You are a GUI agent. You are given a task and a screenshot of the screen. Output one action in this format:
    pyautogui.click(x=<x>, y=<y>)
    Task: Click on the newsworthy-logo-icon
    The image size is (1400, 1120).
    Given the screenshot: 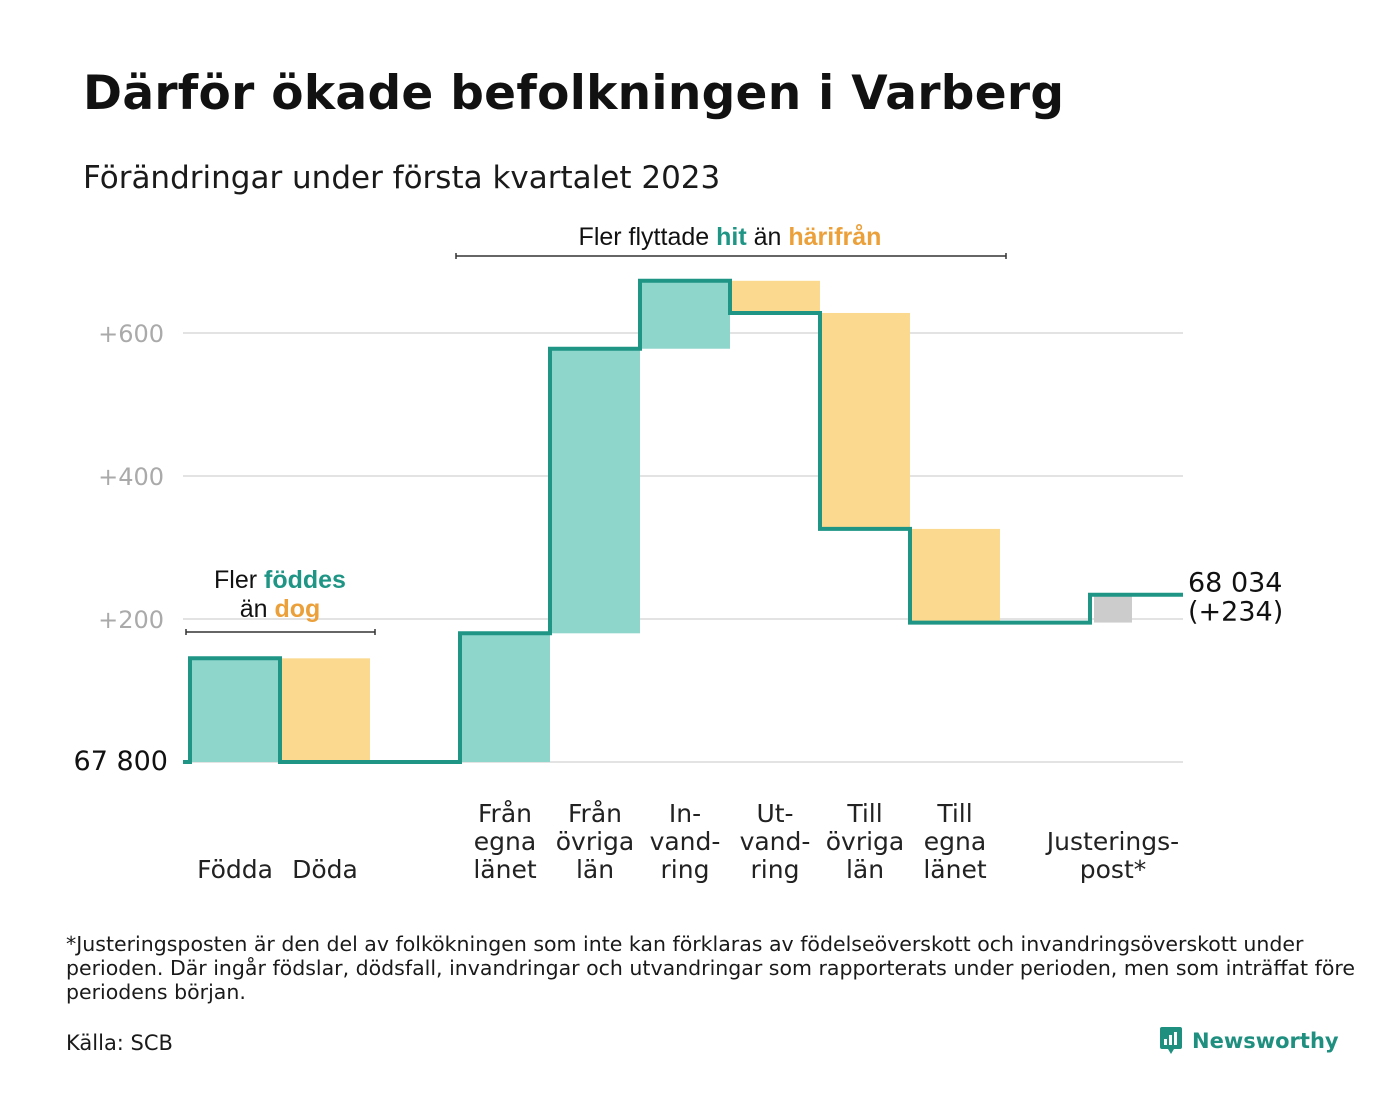 What is the action you would take?
    pyautogui.click(x=1171, y=1040)
    